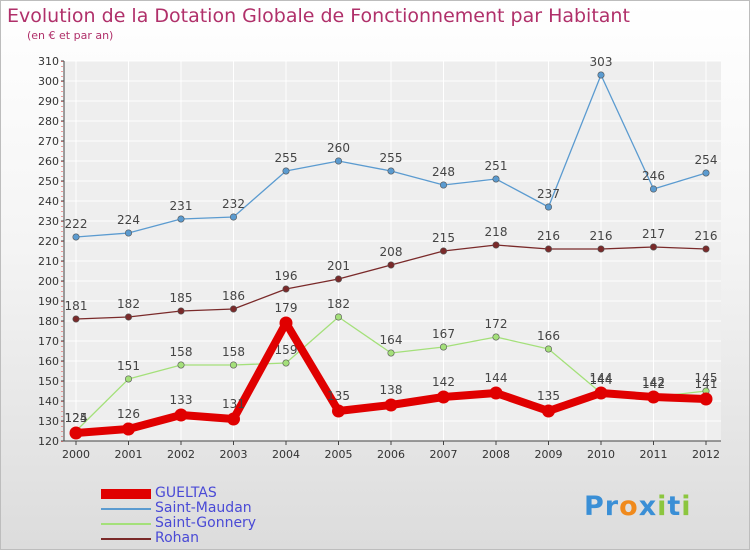 The width and height of the screenshot is (750, 551). Describe the element at coordinates (233, 296) in the screenshot. I see `data-label: 186` at that location.